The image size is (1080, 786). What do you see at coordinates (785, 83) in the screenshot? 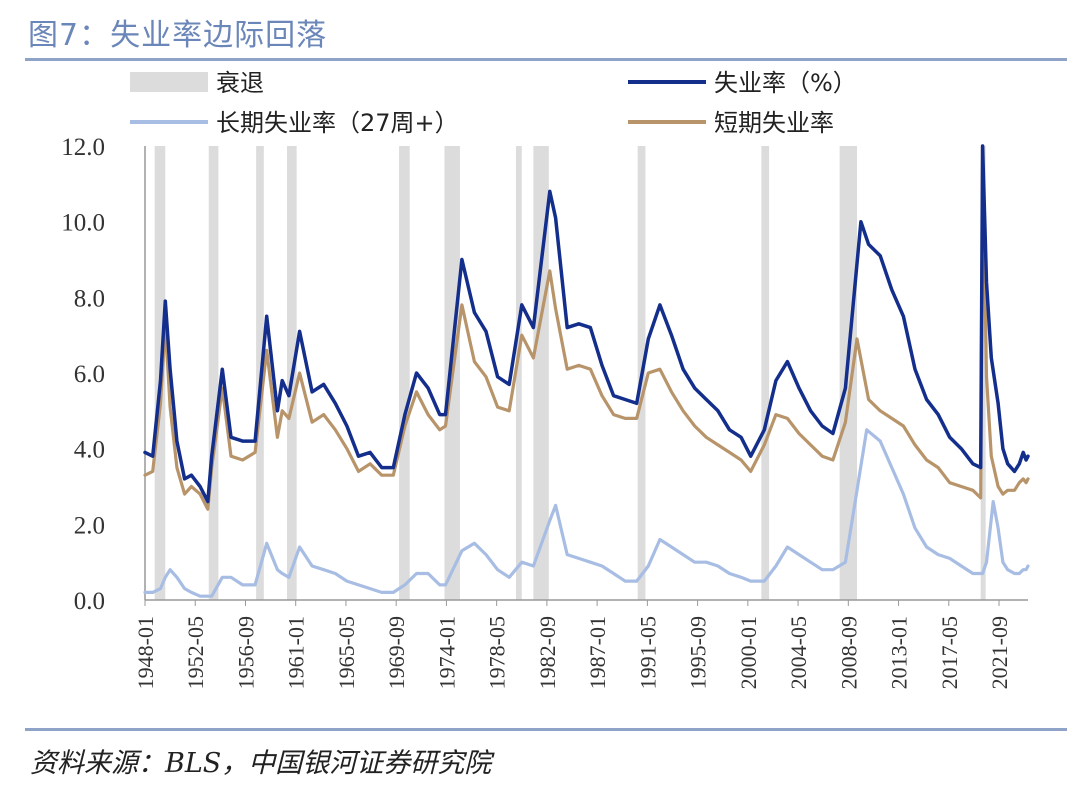
I see `legend-label-unemployment: 失业率（%）` at bounding box center [785, 83].